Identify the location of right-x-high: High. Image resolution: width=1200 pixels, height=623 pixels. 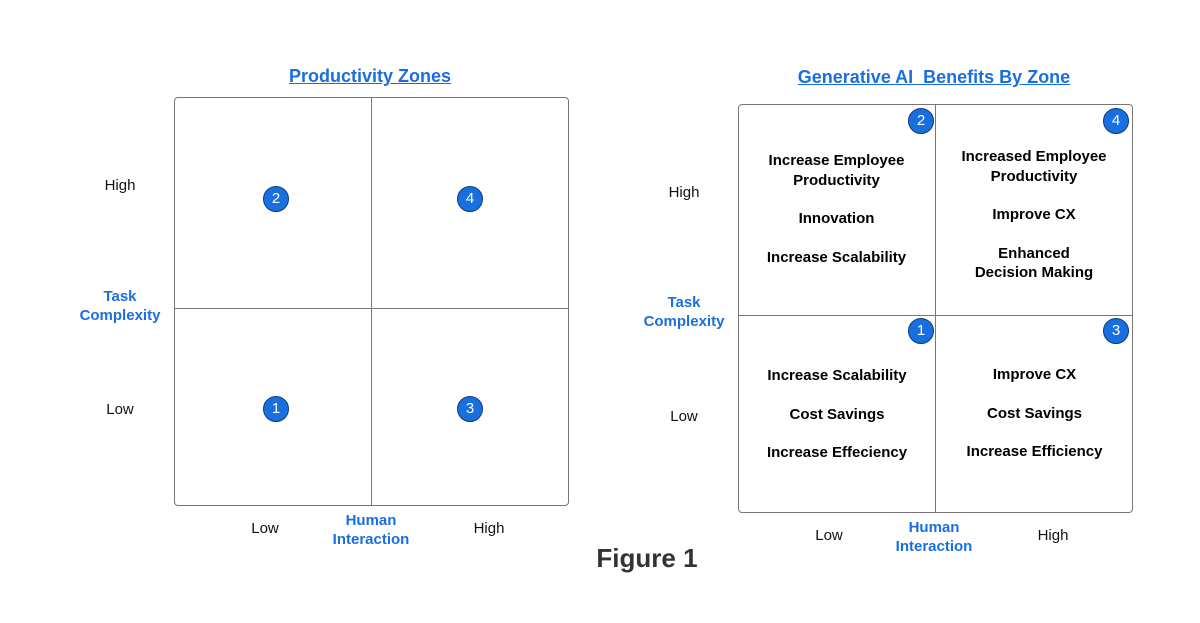
(1053, 535).